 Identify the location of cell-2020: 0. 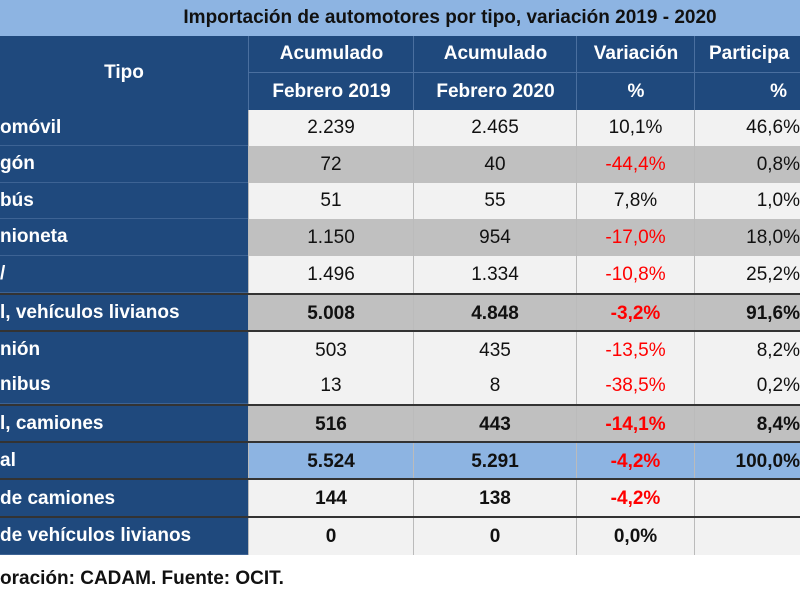
(494, 536).